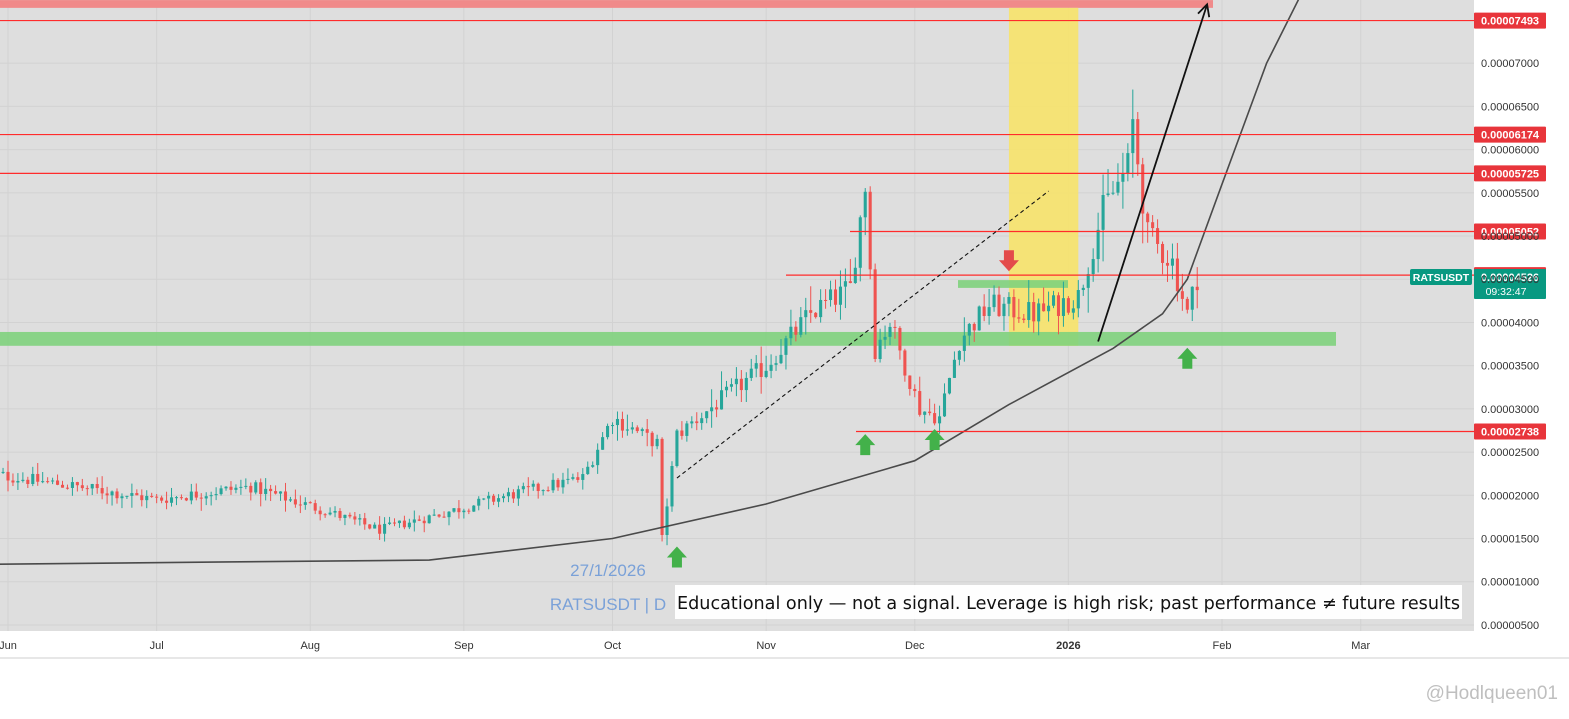 This screenshot has width=1569, height=719. What do you see at coordinates (915, 646) in the screenshot?
I see `x-tick-label: Dec` at bounding box center [915, 646].